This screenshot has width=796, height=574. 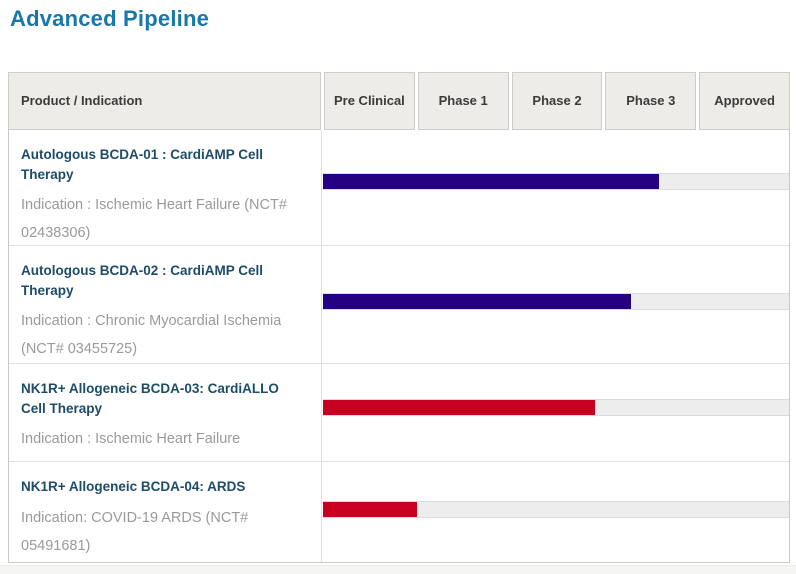 What do you see at coordinates (463, 101) in the screenshot?
I see `header-cell-phase-1: Phase 1` at bounding box center [463, 101].